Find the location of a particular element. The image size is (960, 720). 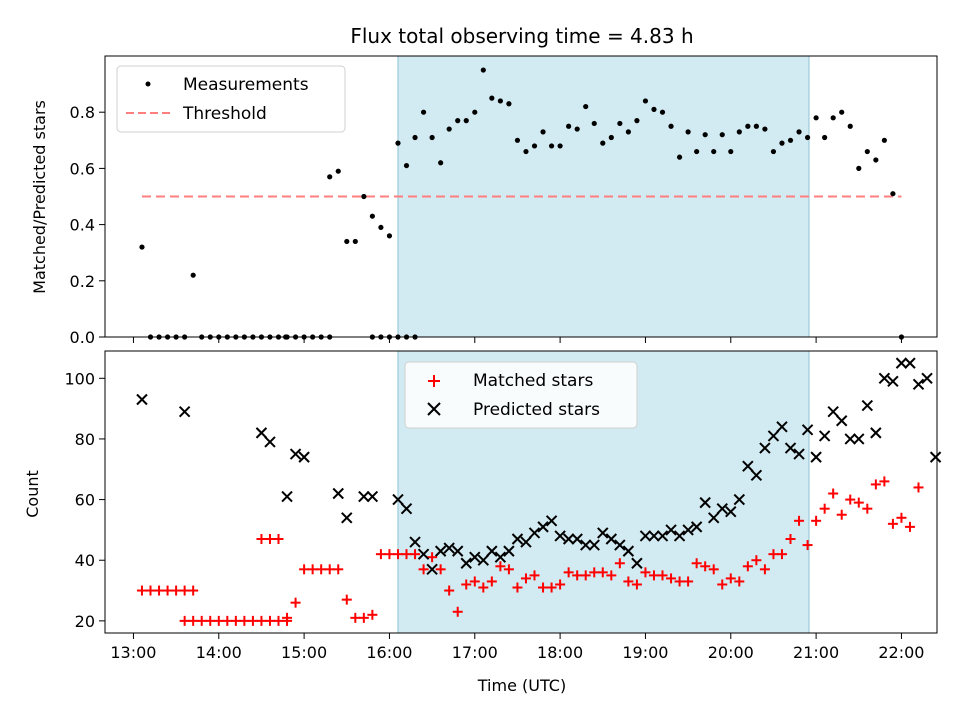

top-ytick-label: 0.2 is located at coordinates (82, 281).